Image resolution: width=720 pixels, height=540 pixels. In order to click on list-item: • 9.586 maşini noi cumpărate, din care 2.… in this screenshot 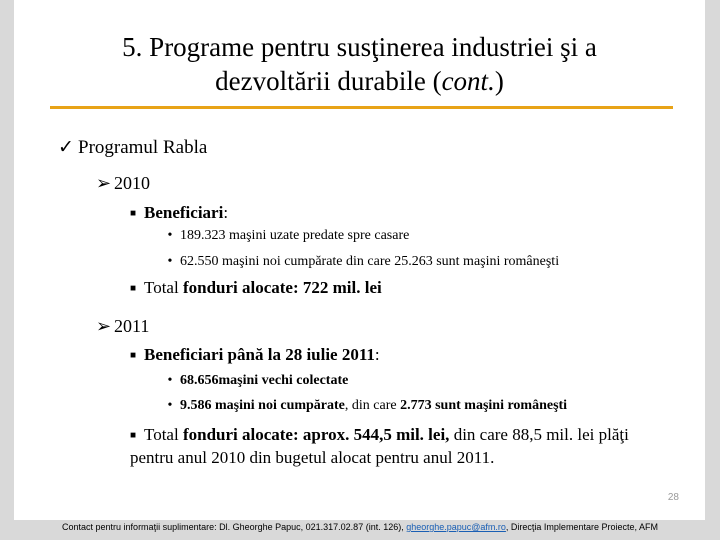, I will do `click(365, 406)`.